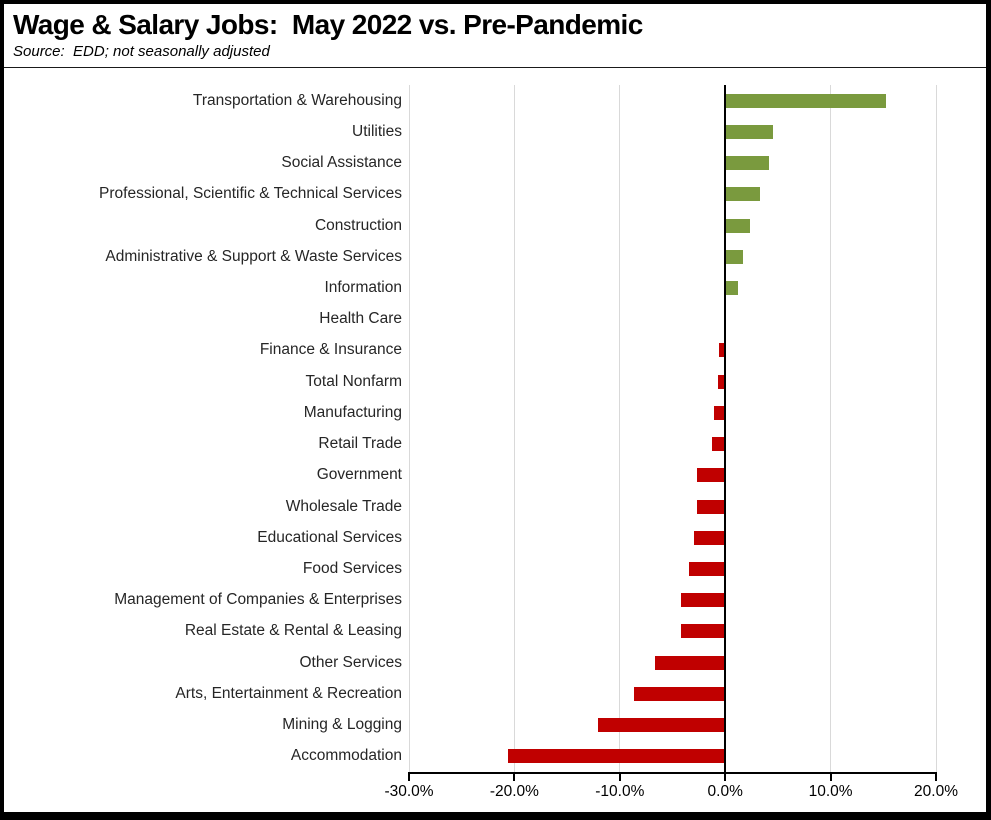 This screenshot has height=820, width=991. Describe the element at coordinates (342, 725) in the screenshot. I see `category-label: Mining & Logging` at that location.